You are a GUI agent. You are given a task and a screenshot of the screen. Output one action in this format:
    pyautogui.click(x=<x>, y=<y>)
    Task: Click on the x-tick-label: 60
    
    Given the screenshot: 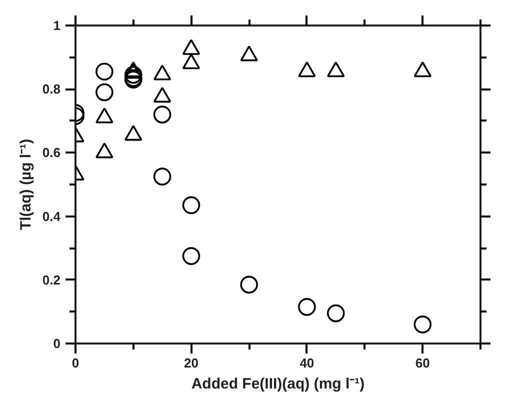 What is the action you would take?
    pyautogui.click(x=422, y=363)
    